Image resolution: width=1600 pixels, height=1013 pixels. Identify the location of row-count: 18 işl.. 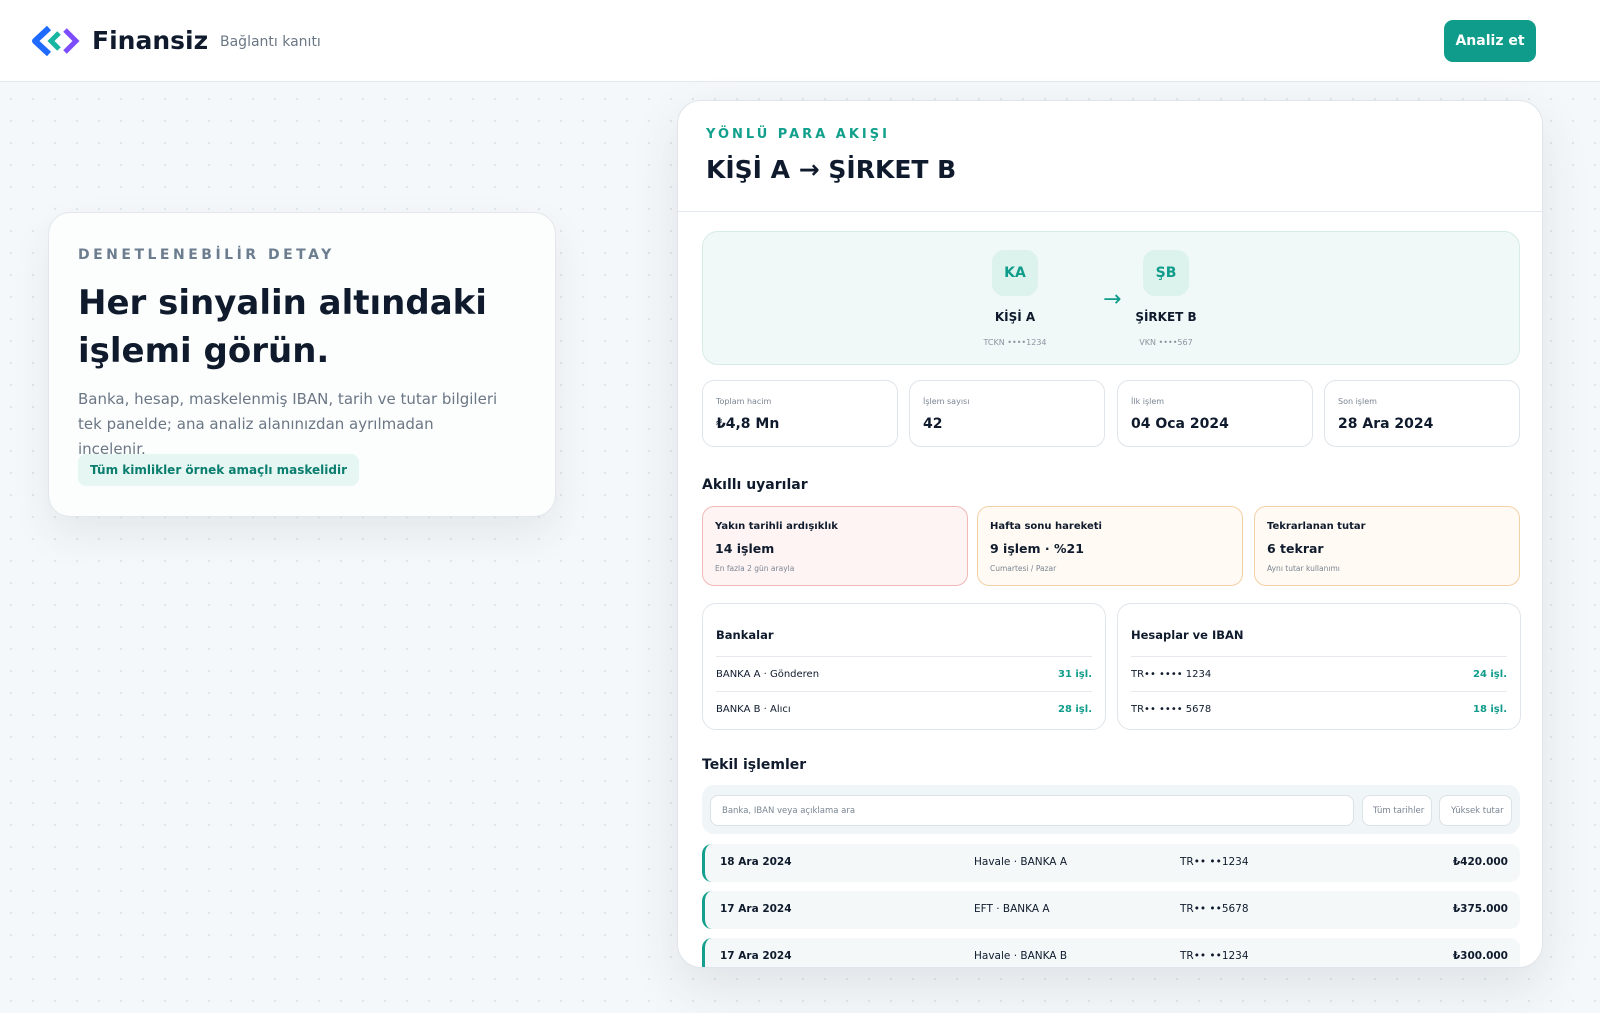
(1489, 709).